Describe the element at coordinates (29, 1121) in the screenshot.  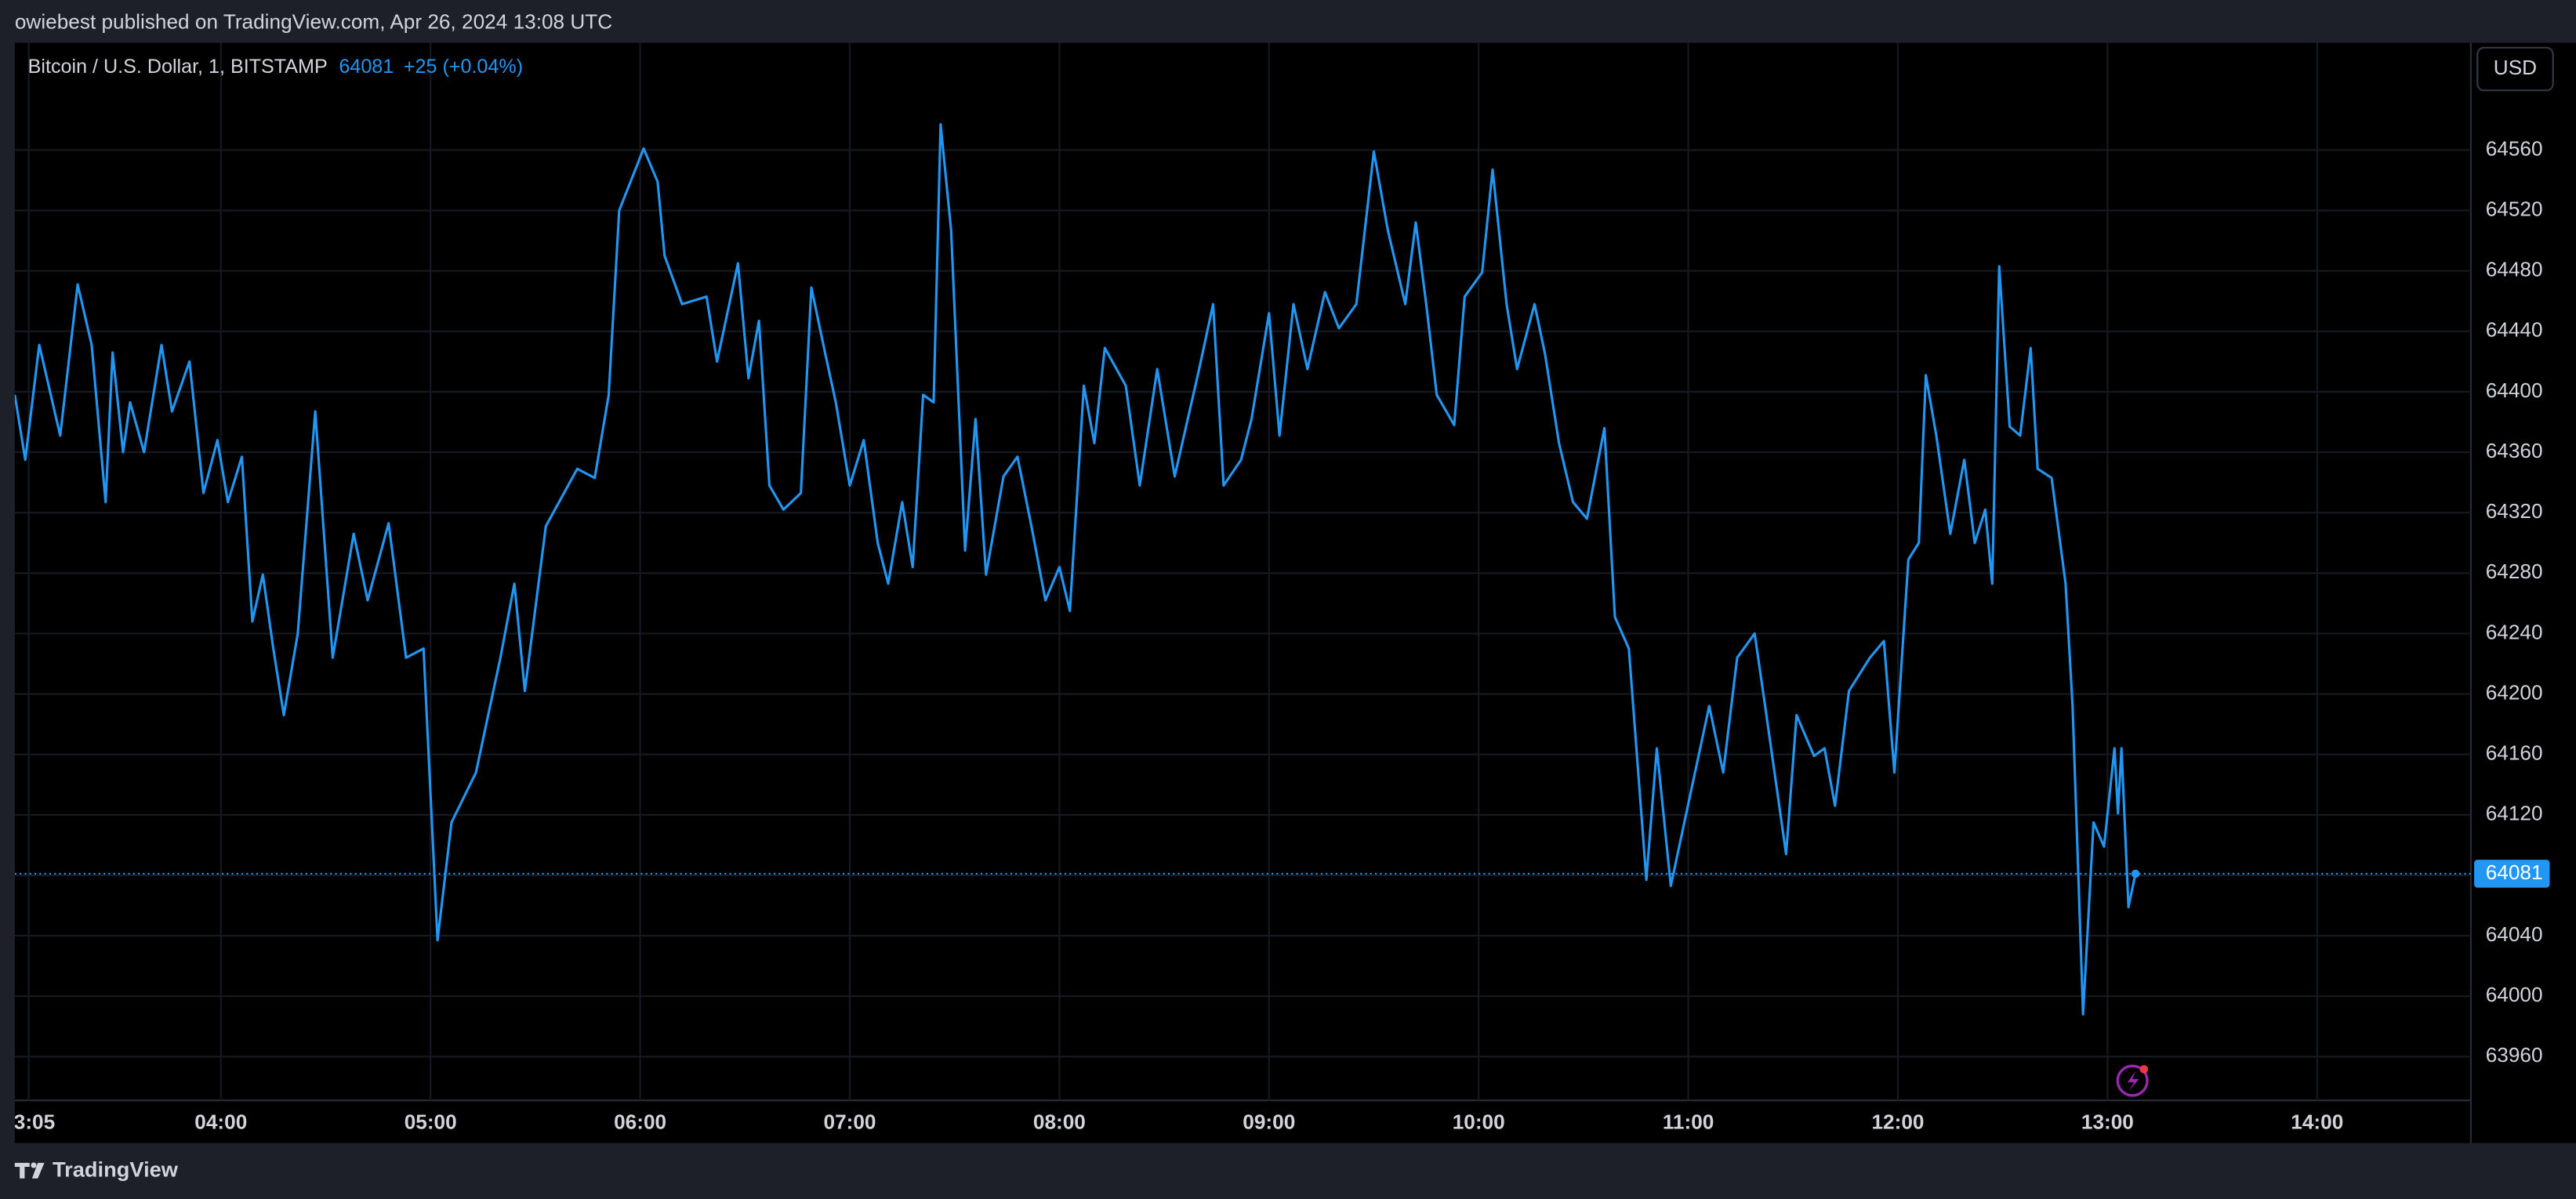
I see `x-tick-label: 03:05` at that location.